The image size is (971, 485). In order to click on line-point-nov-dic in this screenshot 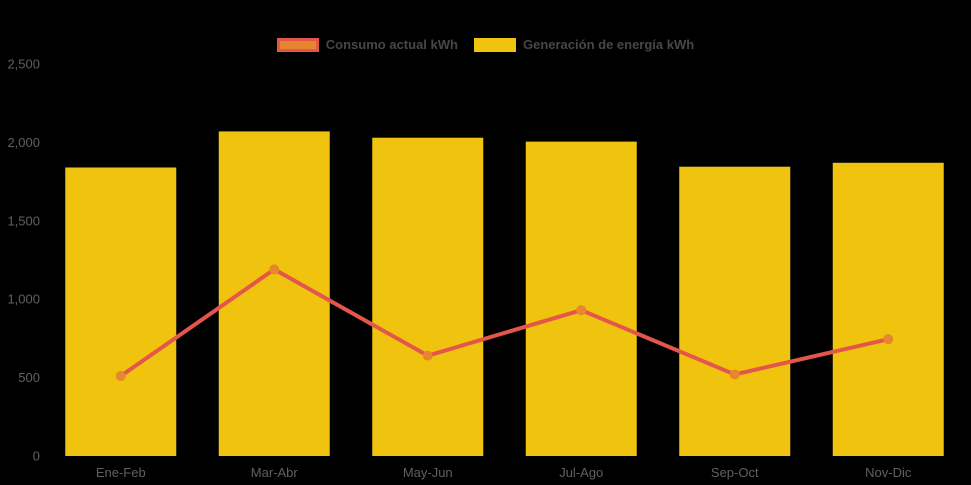, I will do `click(888, 339)`.